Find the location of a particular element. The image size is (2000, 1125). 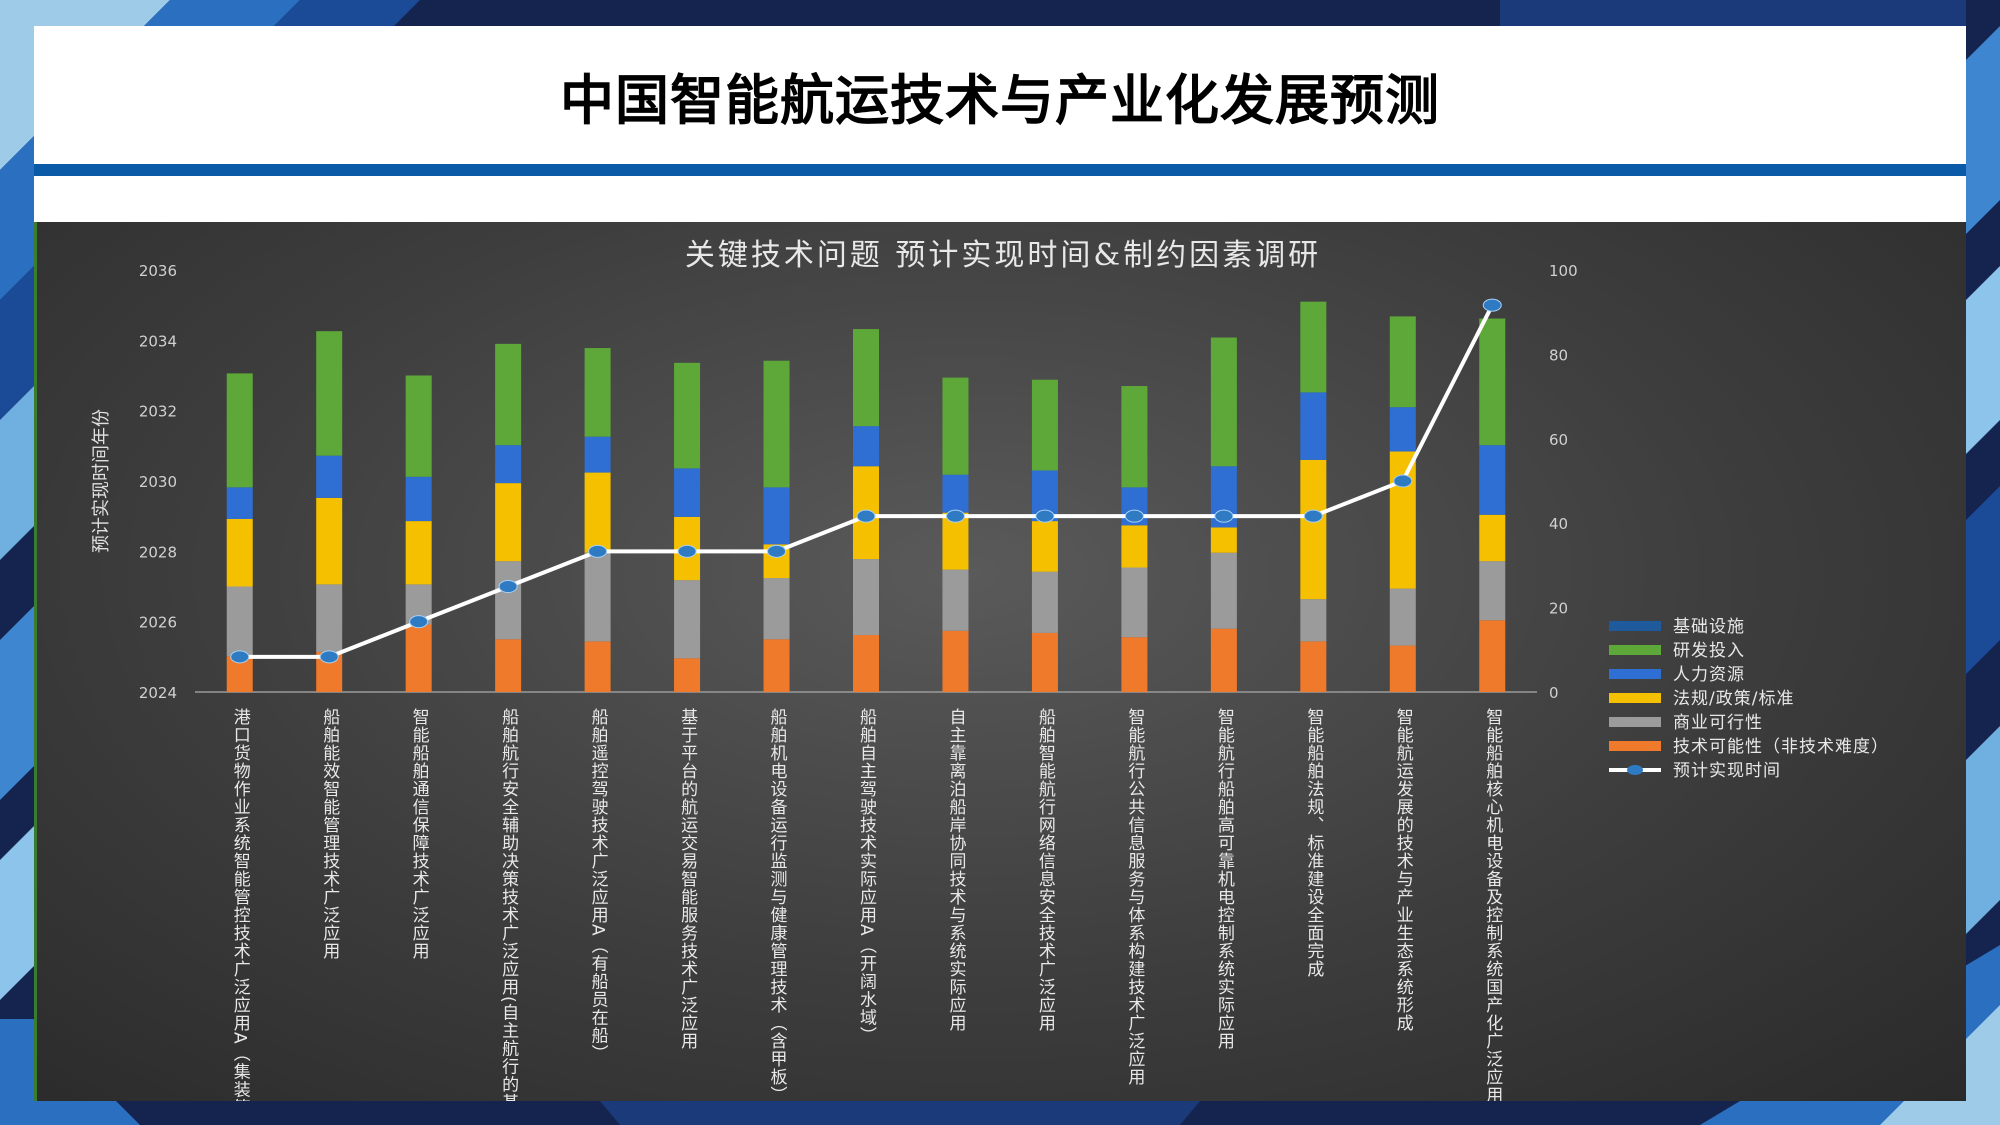

x-tick-label: 智能船舶核心机电设备及控制系统国产化广泛应用 is located at coordinates (1492, 904).